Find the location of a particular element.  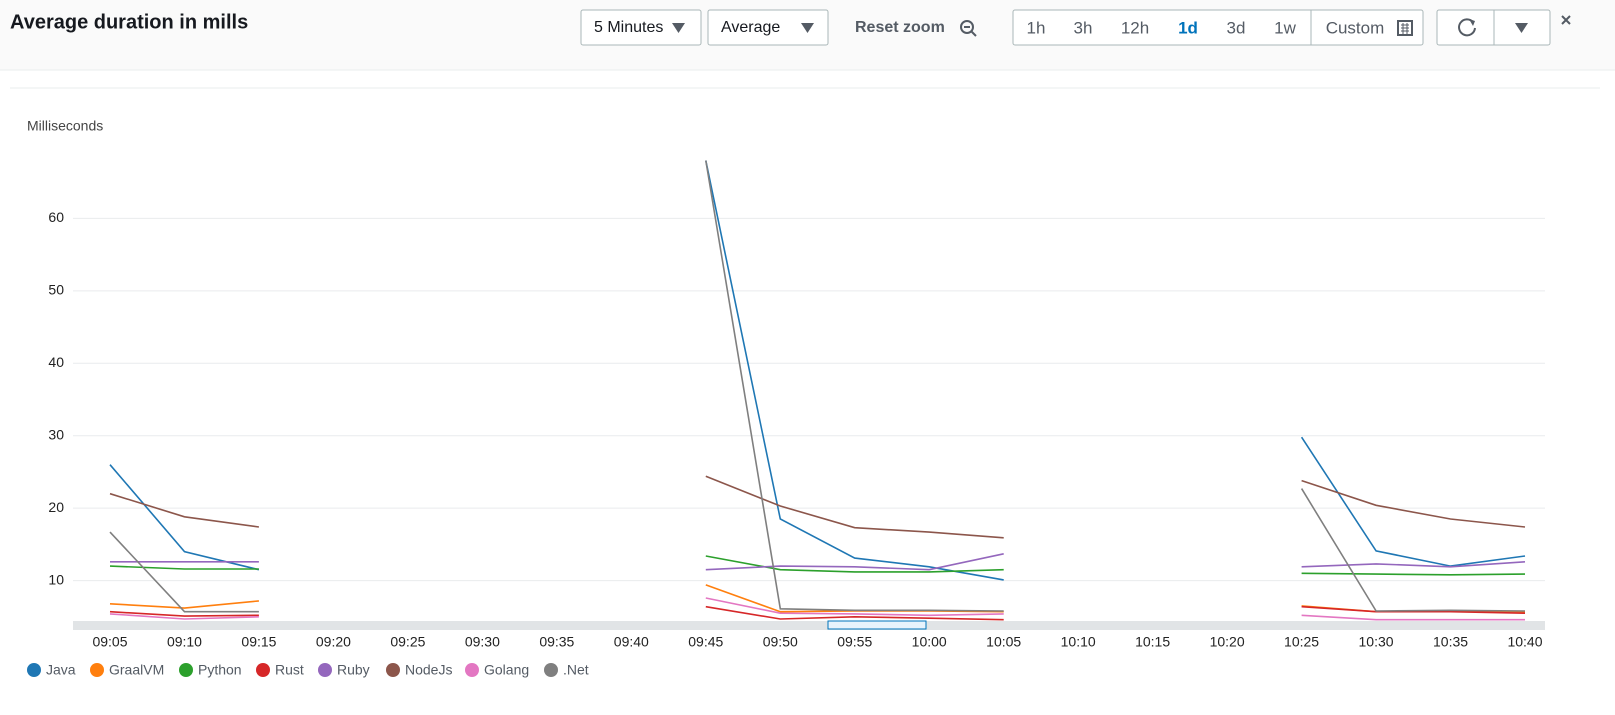

calendar-frame is located at coordinates (1405, 28).